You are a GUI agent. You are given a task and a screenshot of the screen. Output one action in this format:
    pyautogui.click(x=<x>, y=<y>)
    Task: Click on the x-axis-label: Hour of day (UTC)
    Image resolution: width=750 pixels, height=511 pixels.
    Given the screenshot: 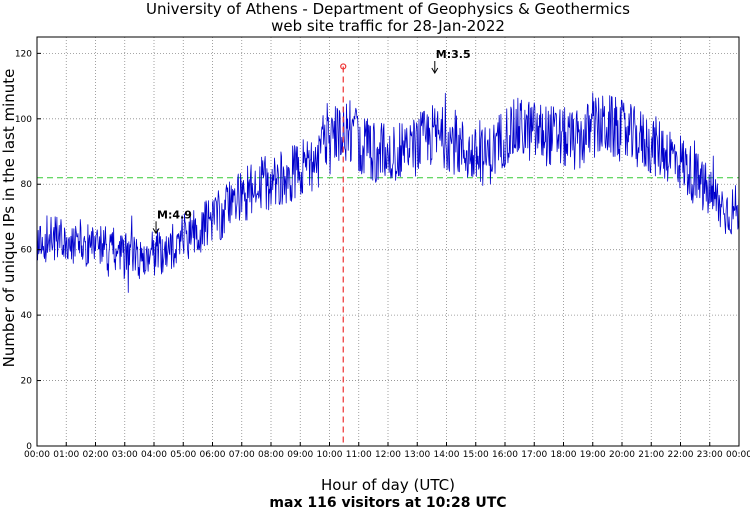 What is the action you would take?
    pyautogui.click(x=388, y=485)
    